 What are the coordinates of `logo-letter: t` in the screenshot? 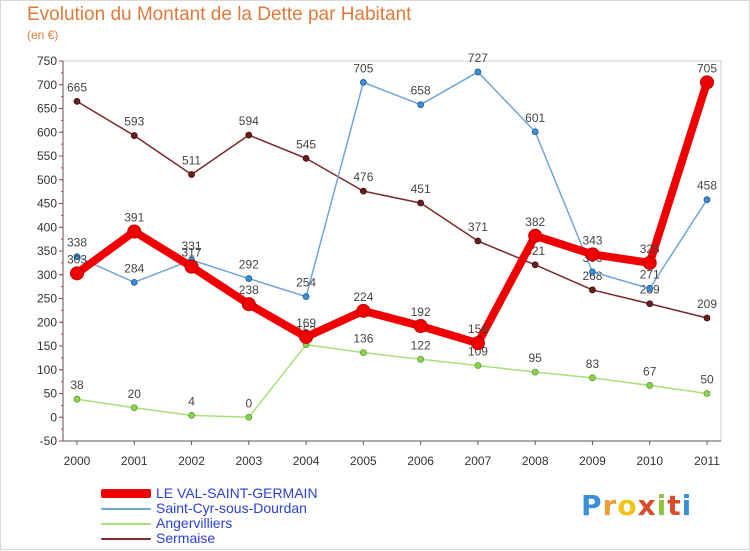 It's located at (674, 505).